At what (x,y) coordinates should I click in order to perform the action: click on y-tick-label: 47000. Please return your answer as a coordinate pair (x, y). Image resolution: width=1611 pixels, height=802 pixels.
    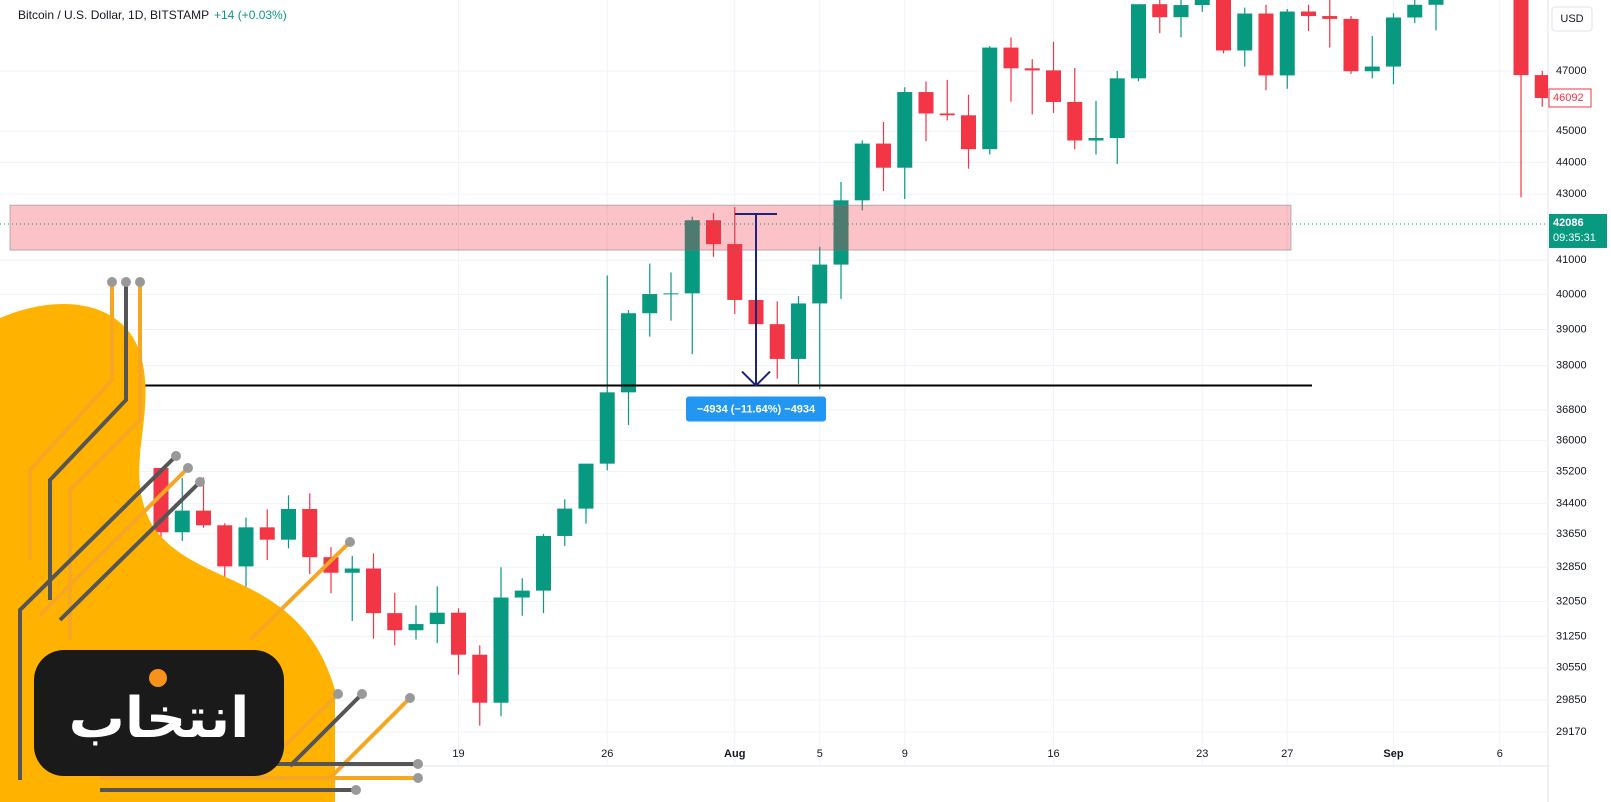
    Looking at the image, I should click on (1571, 71).